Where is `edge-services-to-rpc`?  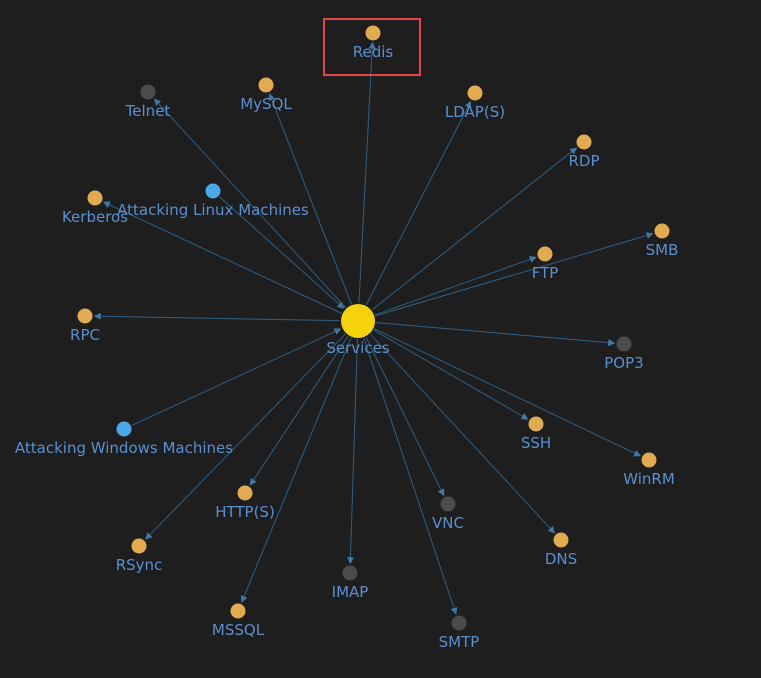
edge-services-to-rpc is located at coordinates (217, 317).